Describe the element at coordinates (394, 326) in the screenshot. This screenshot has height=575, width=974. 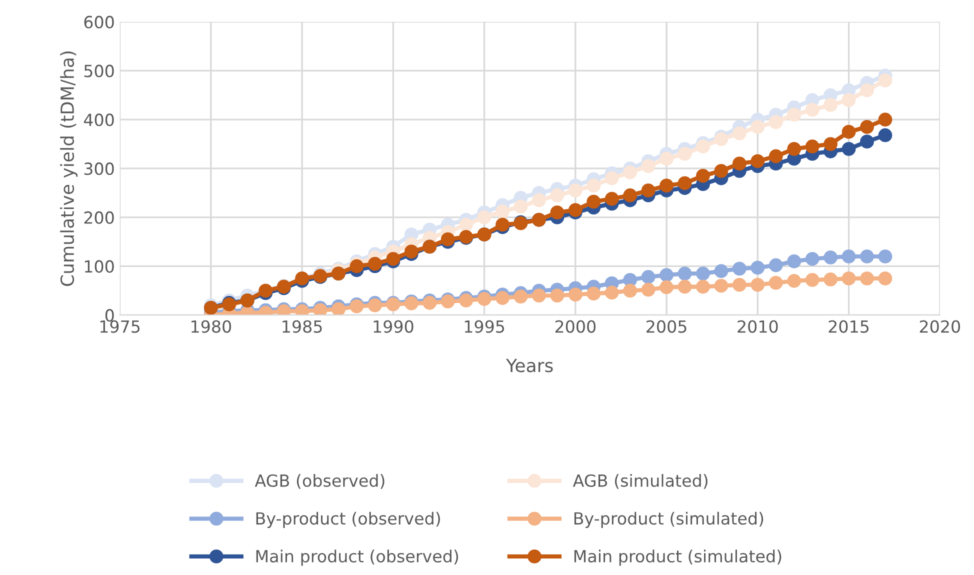
I see `x-tick-label: 1990` at that location.